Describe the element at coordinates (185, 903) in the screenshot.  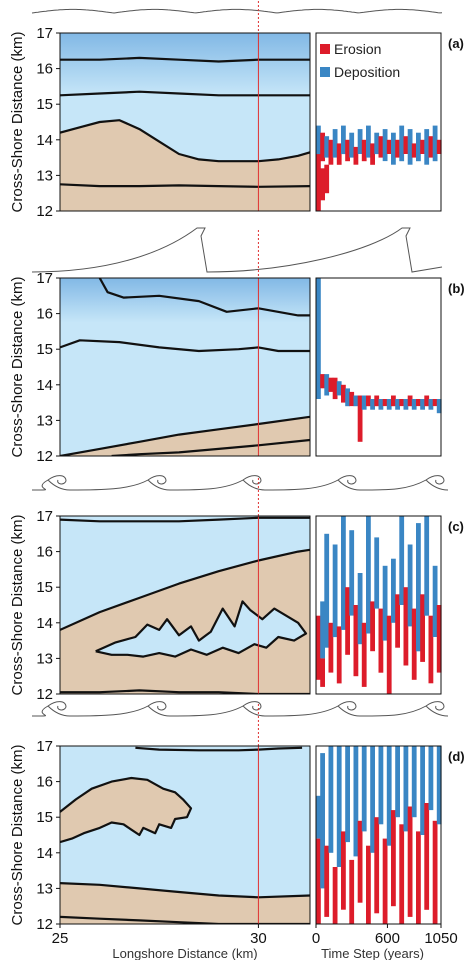
I see `lower-land` at that location.